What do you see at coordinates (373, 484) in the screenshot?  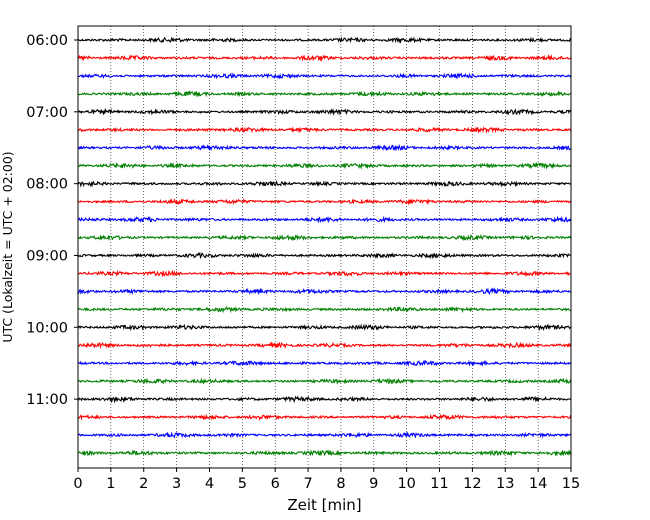 I see `x-tick-label: 9` at bounding box center [373, 484].